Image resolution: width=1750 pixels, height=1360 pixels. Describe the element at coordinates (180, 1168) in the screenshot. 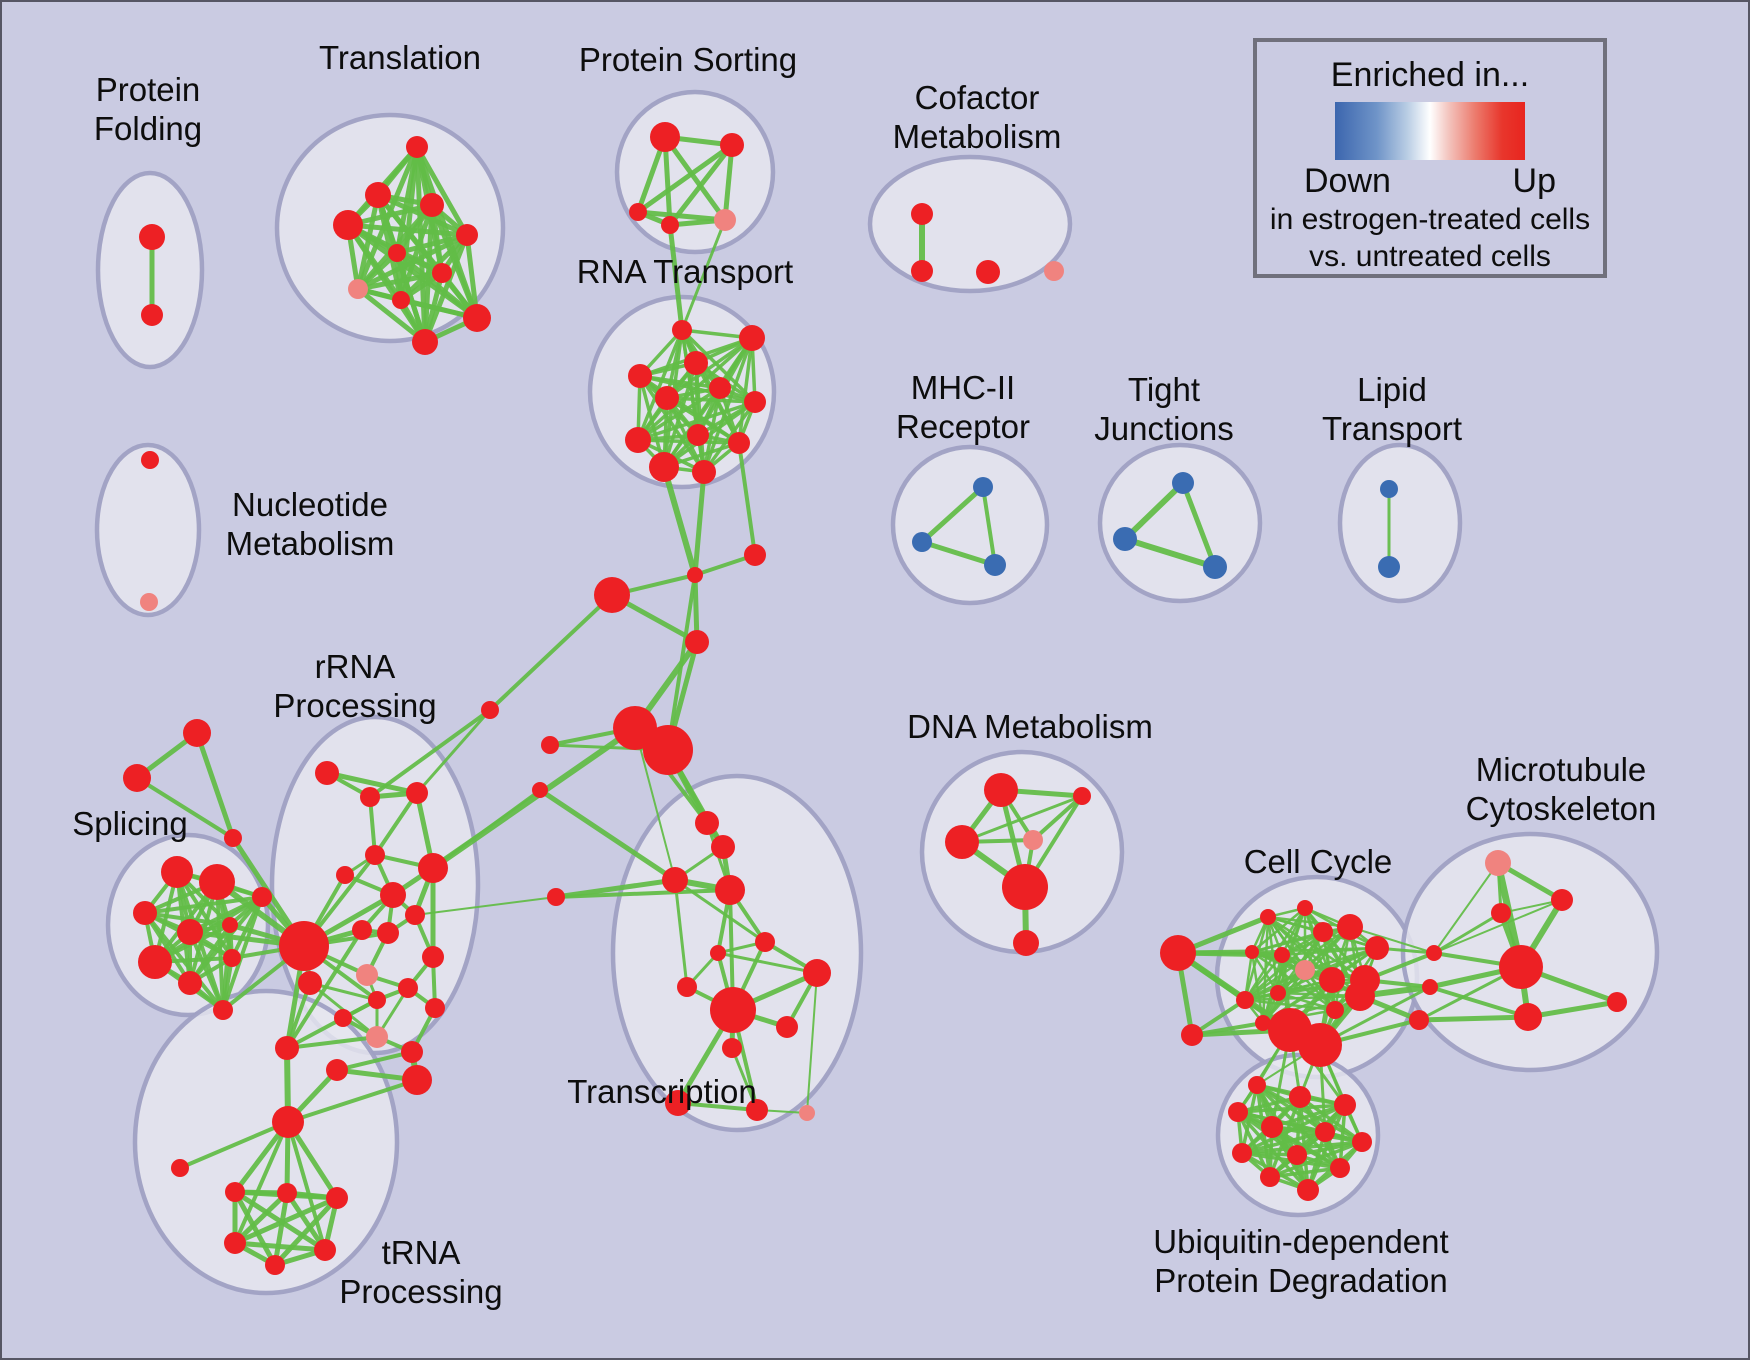

I see `node-tn_l` at that location.